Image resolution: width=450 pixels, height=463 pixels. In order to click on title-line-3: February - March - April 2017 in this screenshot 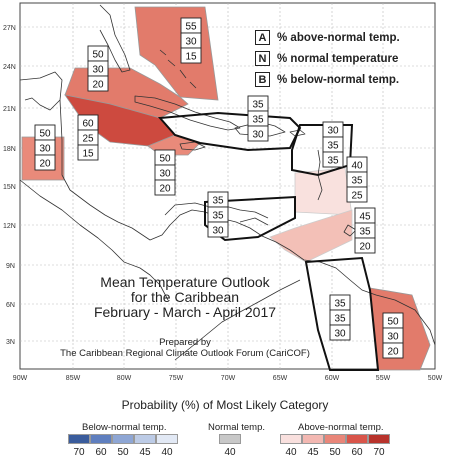, I will do `click(185, 312)`.